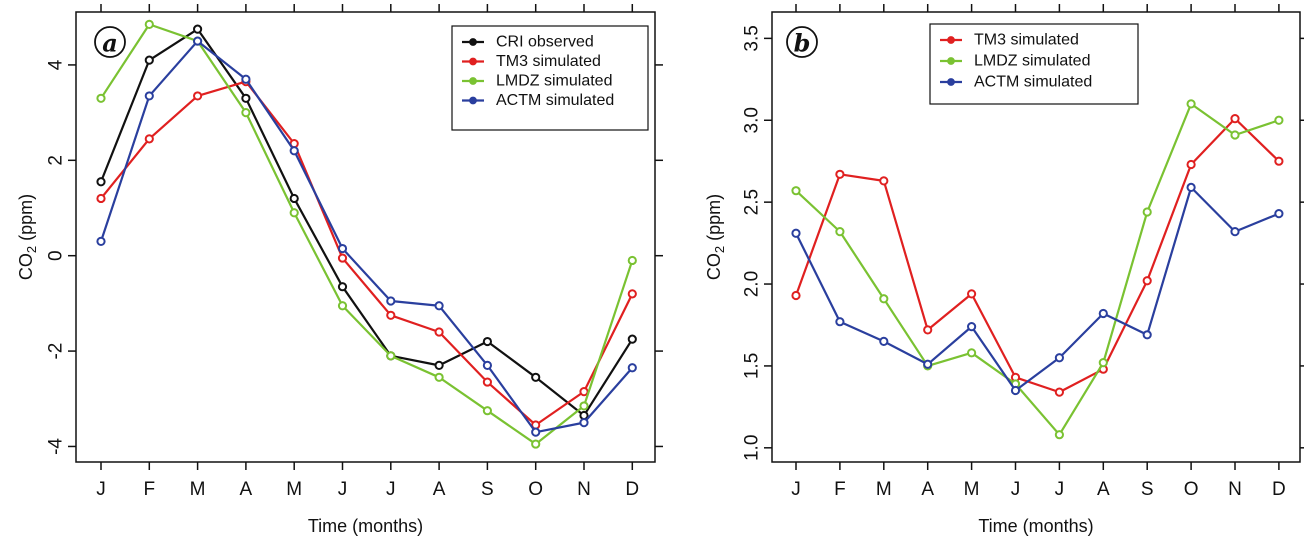  I want to click on p1-y-tick-label: -4, so click(56, 446).